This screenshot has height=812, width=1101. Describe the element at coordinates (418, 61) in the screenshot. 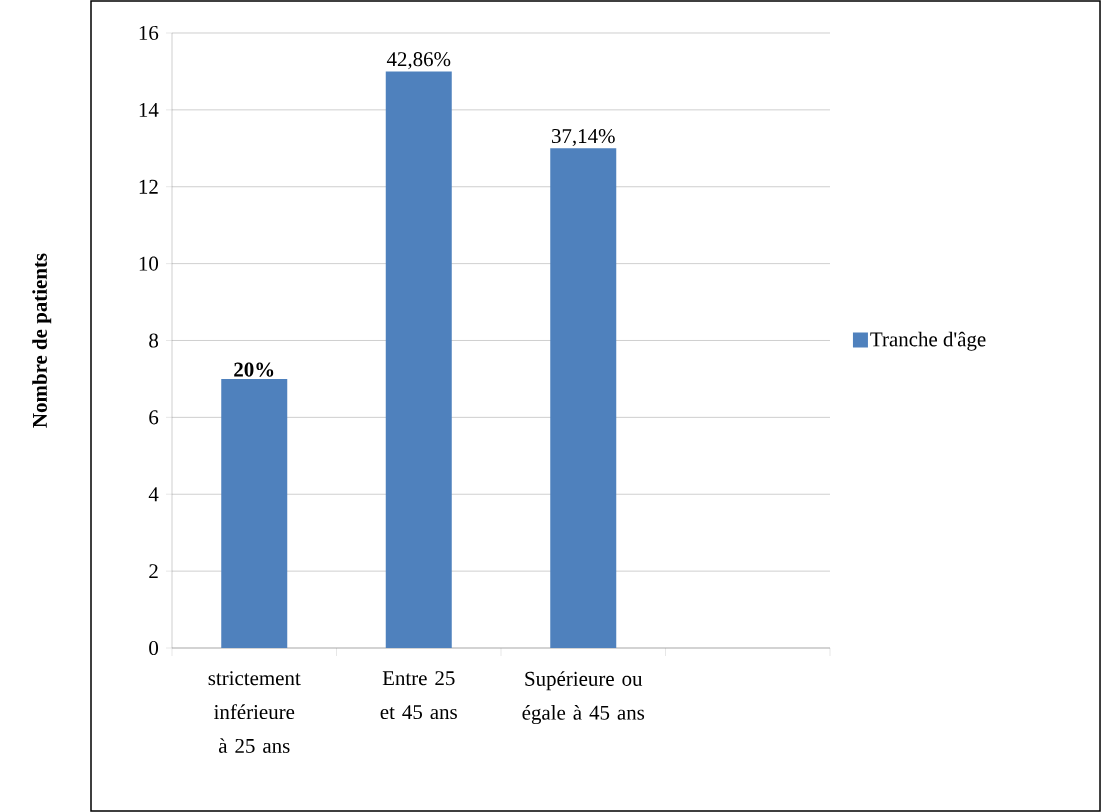

I see `annotation: 42,86%` at that location.